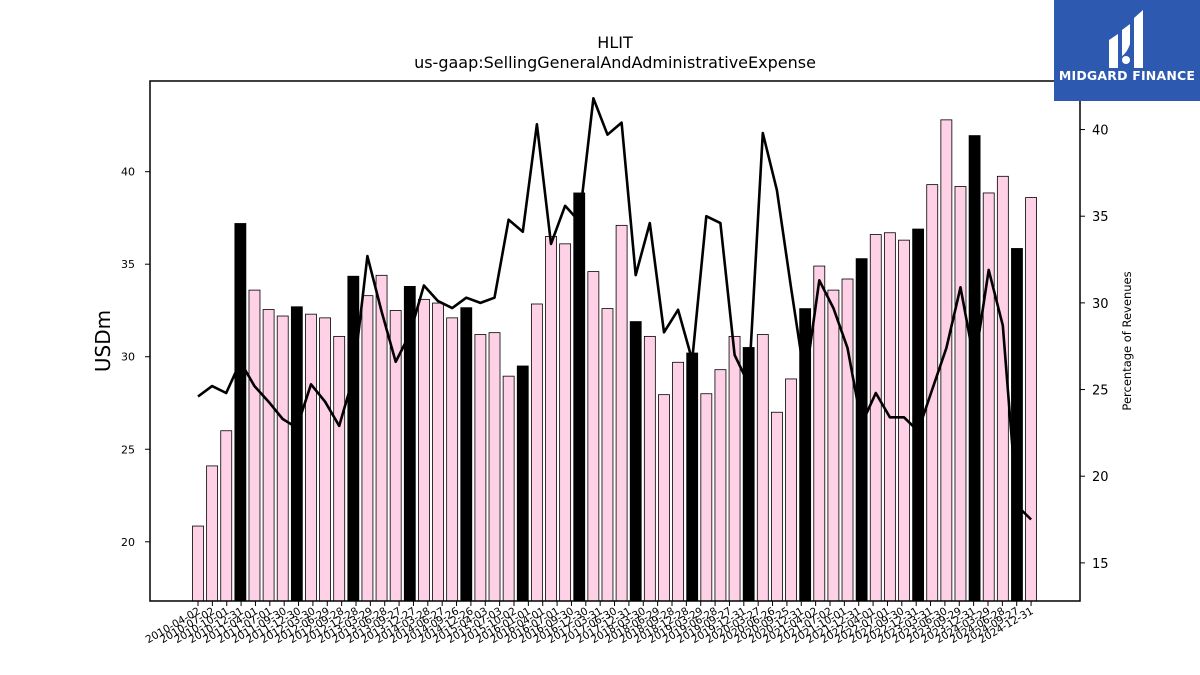 Image resolution: width=1200 pixels, height=675 pixels. What do you see at coordinates (1100, 217) in the screenshot?
I see `y2-tick-label: 35` at bounding box center [1100, 217].